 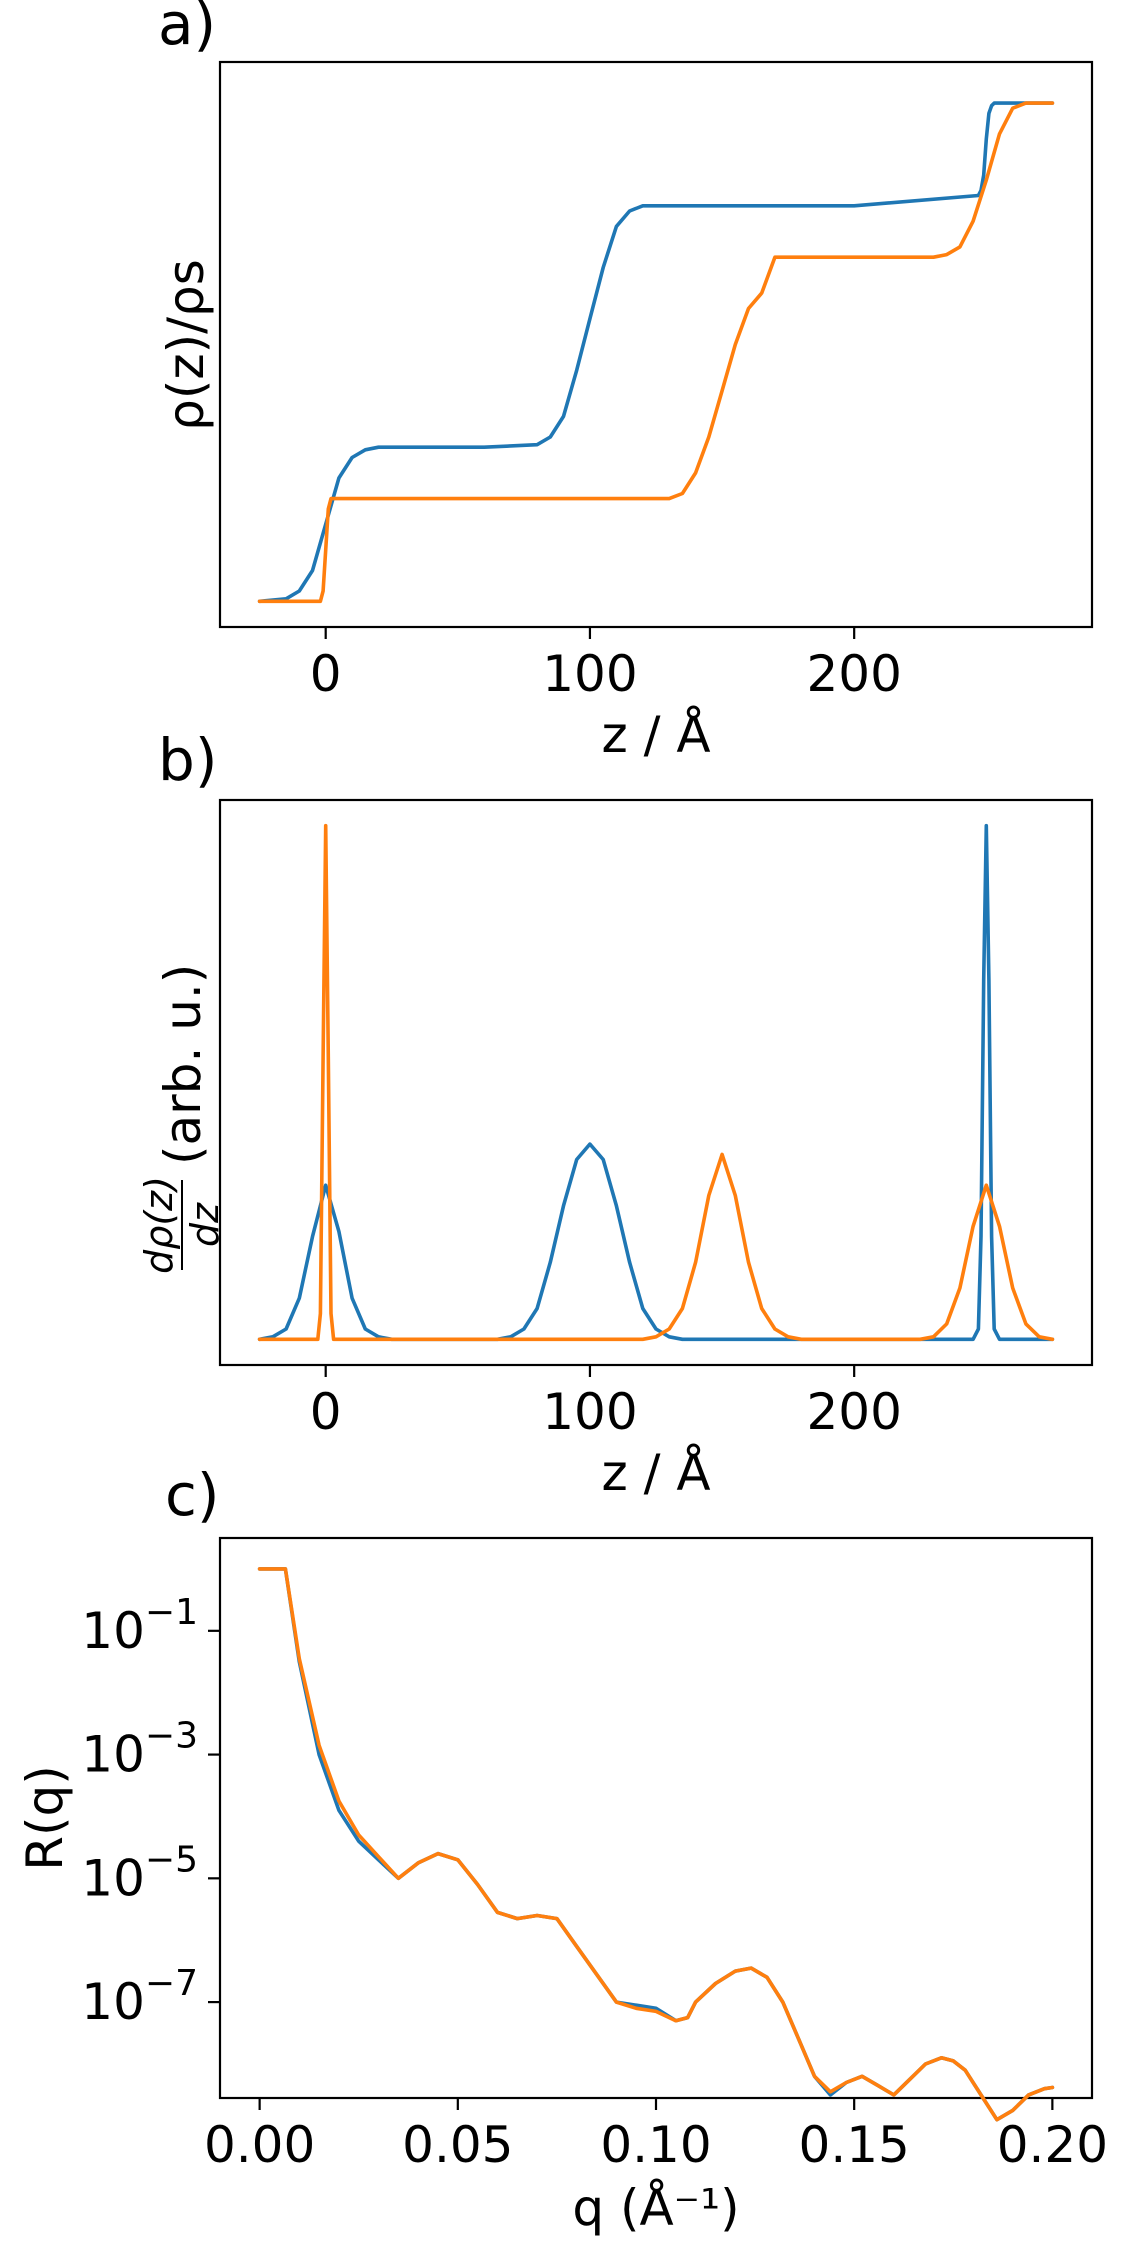 What do you see at coordinates (655, 735) in the screenshot?
I see `panel-a-x-axis-label: z / Å` at bounding box center [655, 735].